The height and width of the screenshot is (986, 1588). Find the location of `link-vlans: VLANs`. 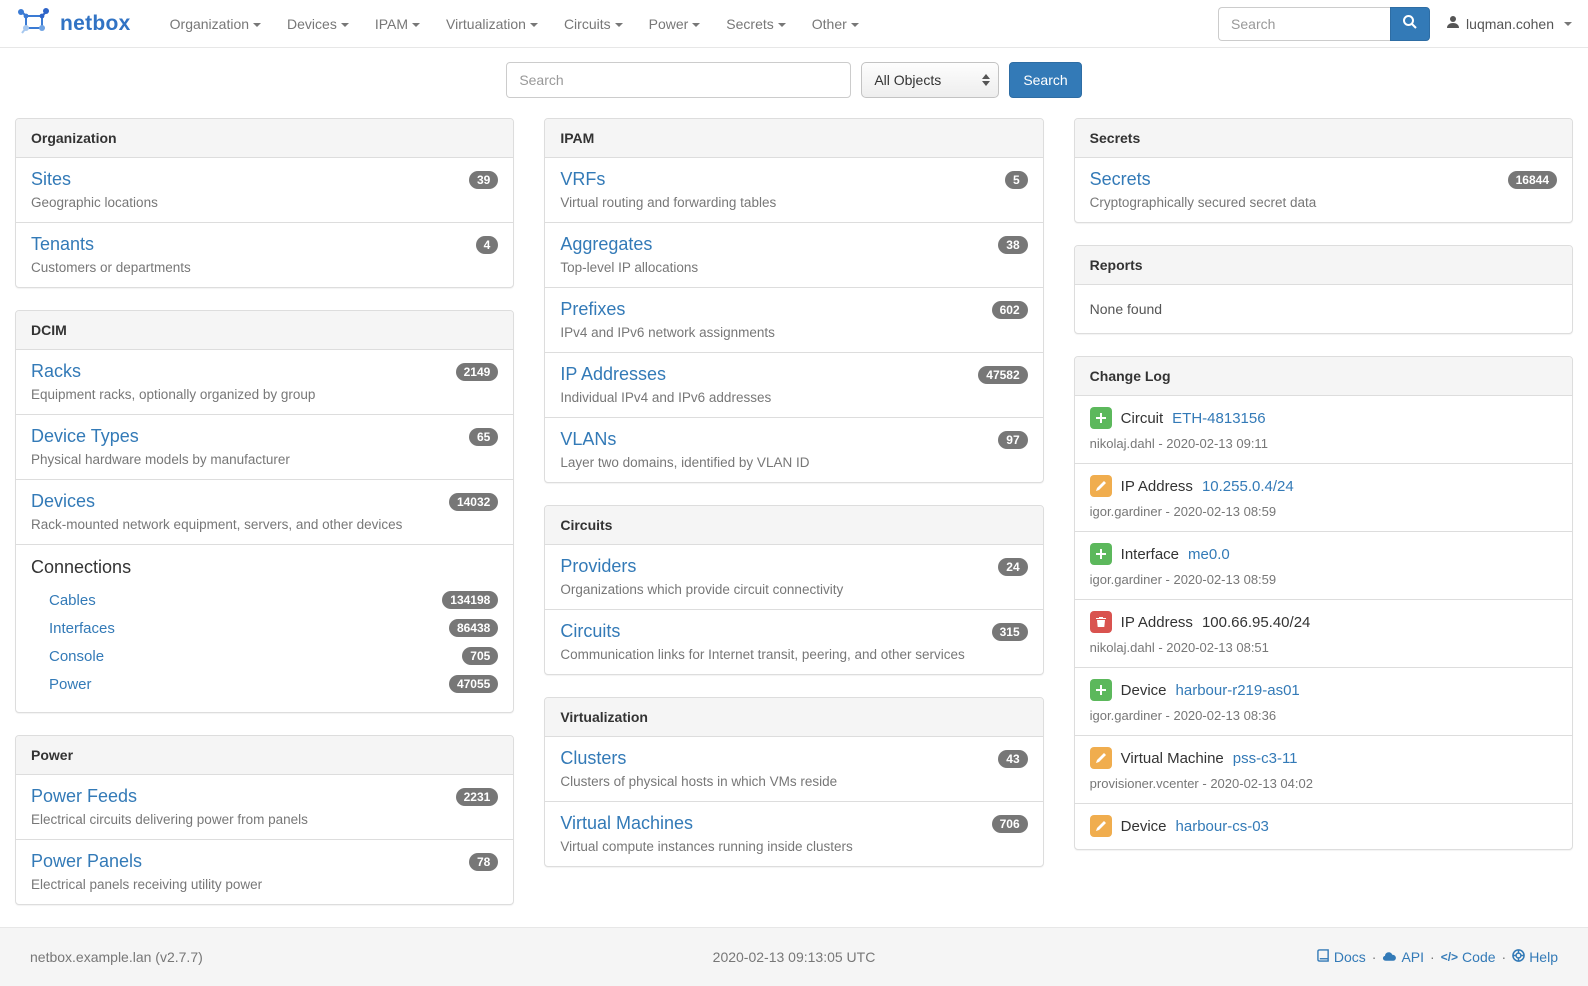

link-vlans: VLANs is located at coordinates (588, 439).